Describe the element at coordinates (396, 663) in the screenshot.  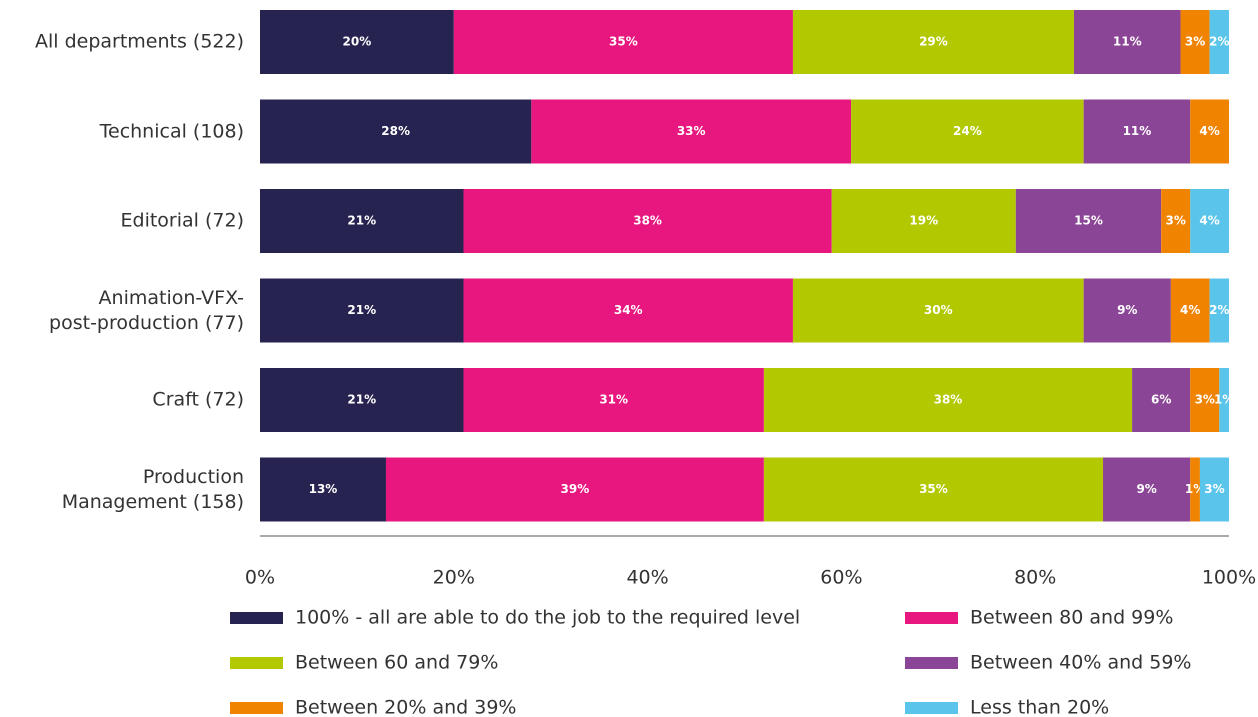
I see `legend-label: Between 60 and 79%` at that location.